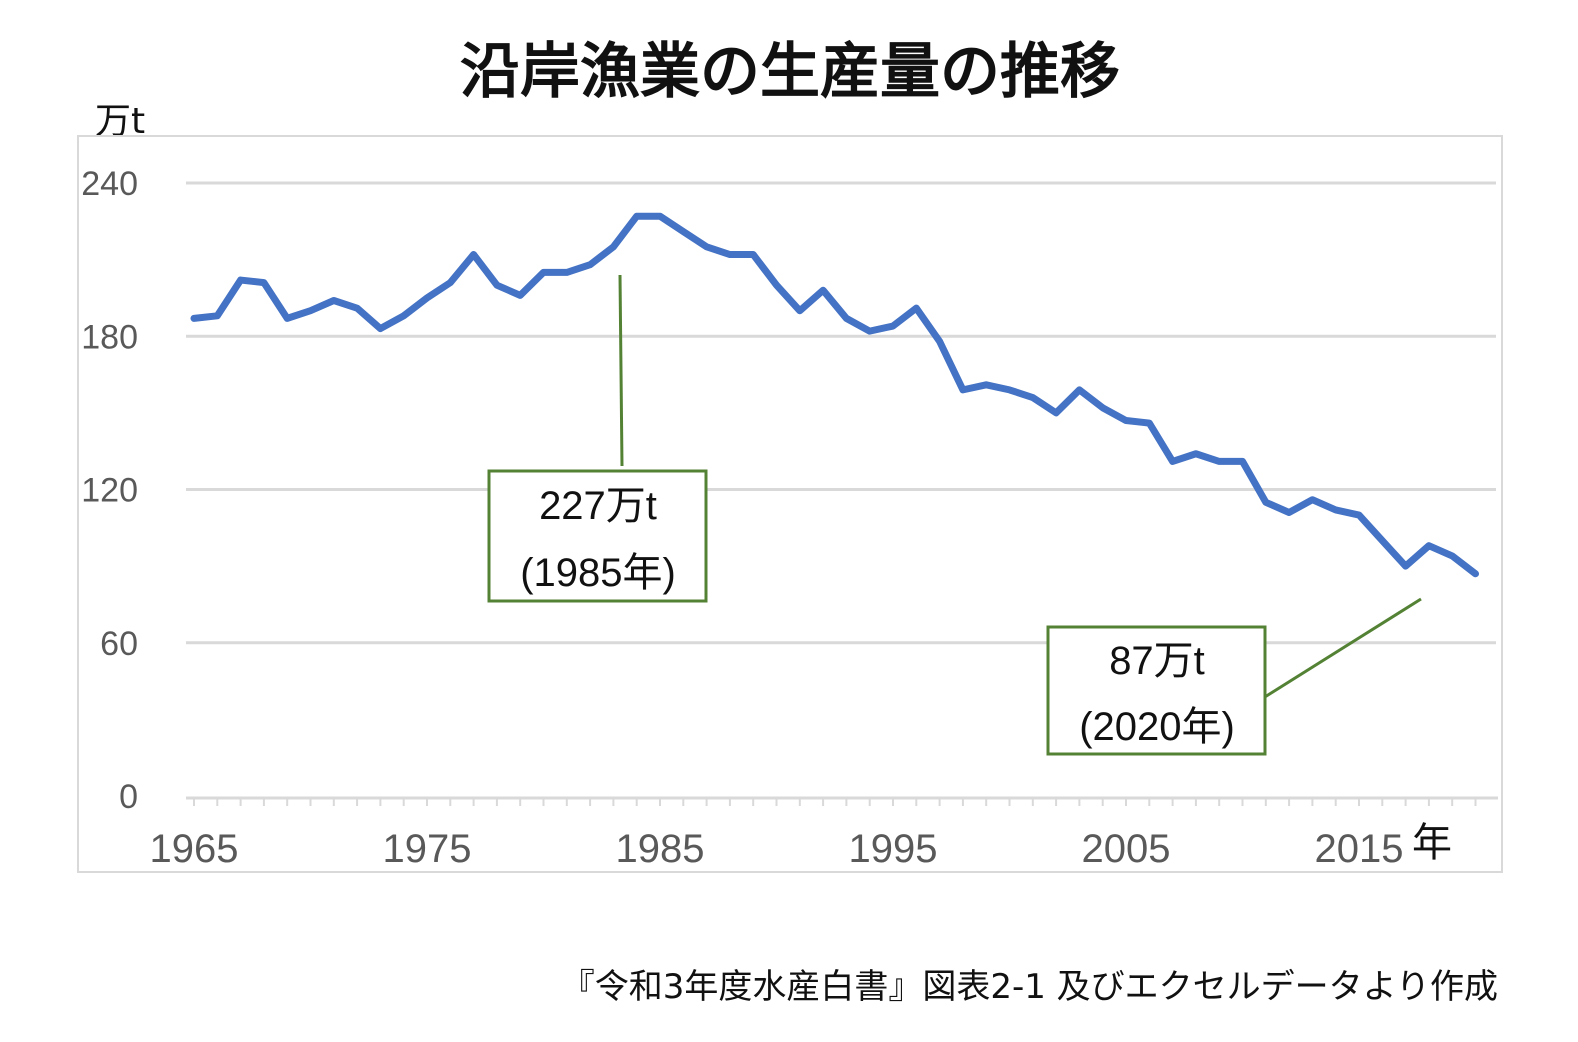 This screenshot has height=1042, width=1578. I want to click on data-point-2003, so click(1079, 390).